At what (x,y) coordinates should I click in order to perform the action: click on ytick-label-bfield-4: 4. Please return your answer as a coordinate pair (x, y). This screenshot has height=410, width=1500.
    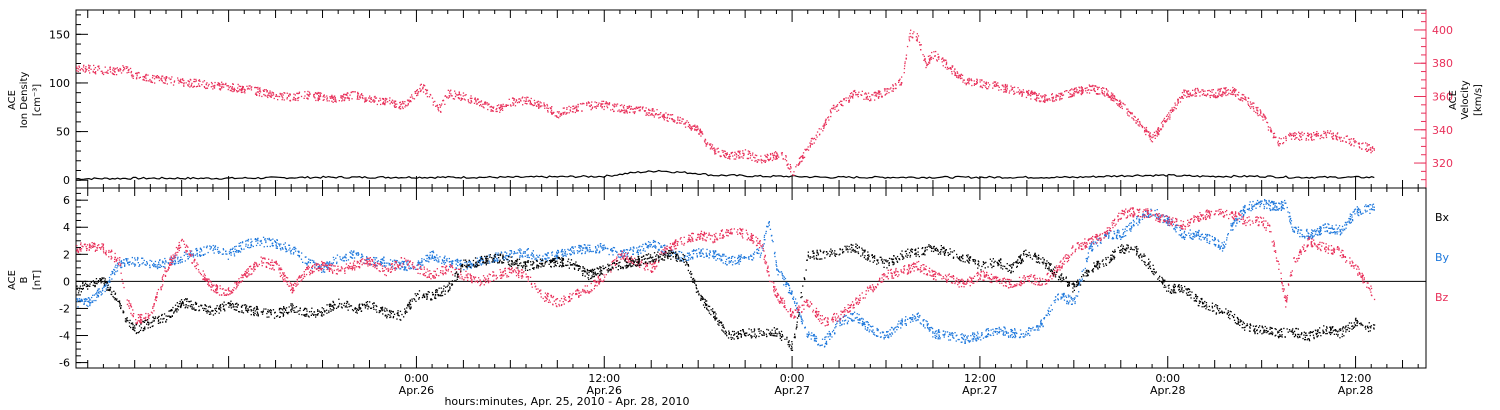
    Looking at the image, I should click on (66, 227).